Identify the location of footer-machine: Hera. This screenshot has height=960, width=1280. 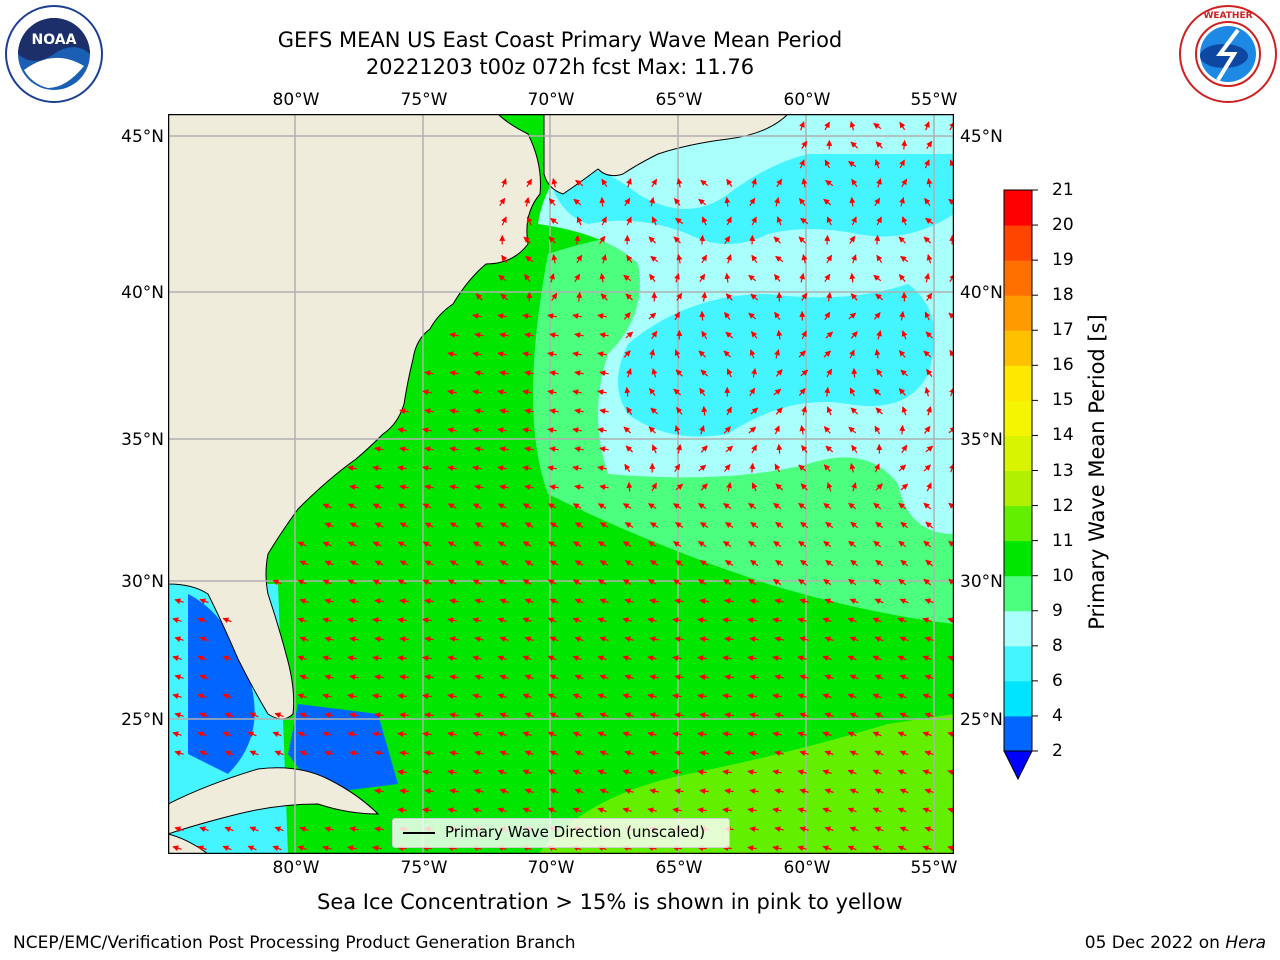
(1245, 943).